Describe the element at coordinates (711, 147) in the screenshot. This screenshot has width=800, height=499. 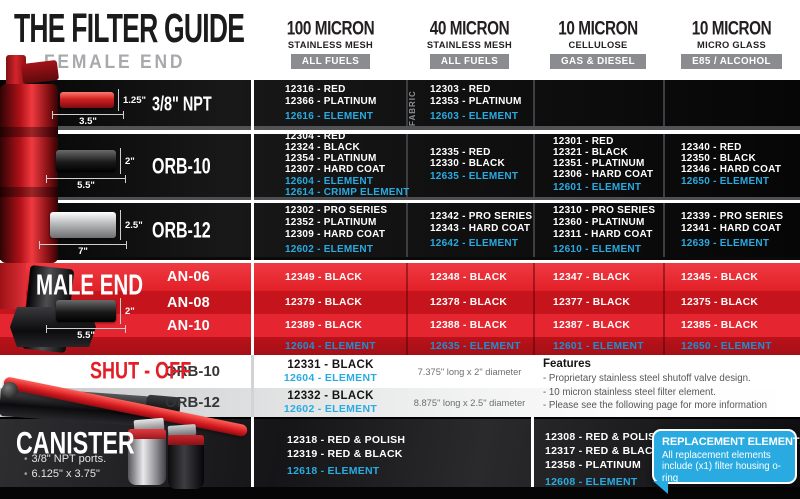
I see `part-number: 12340 - RED` at that location.